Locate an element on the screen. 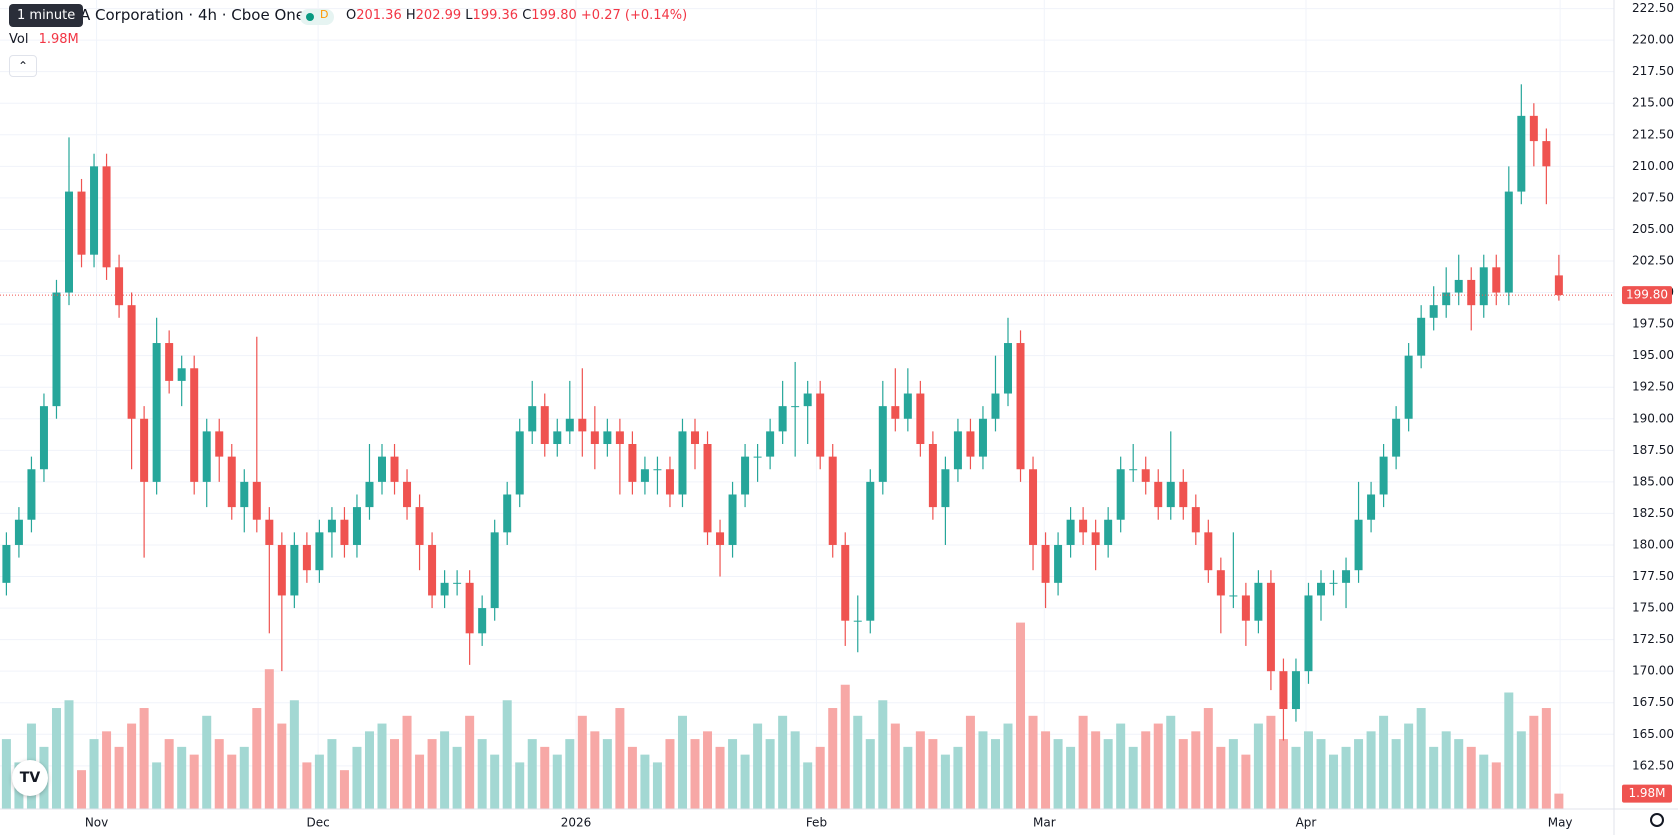  settings-button is located at coordinates (1657, 820).